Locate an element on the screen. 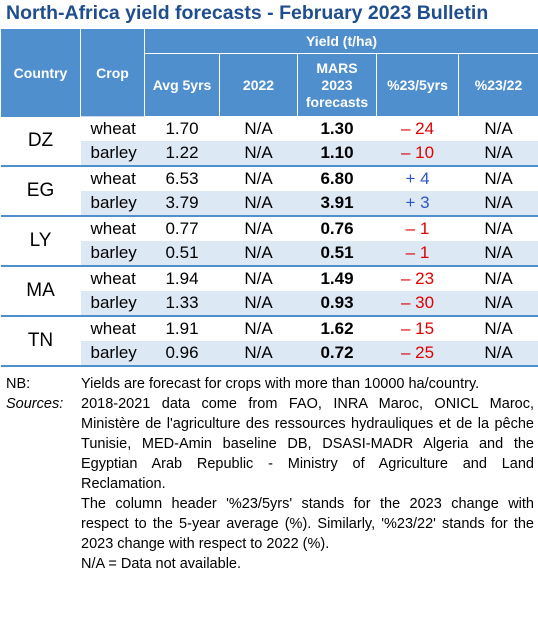  header-mars-forecasts: MARS 2023 forecasts is located at coordinates (337, 85).